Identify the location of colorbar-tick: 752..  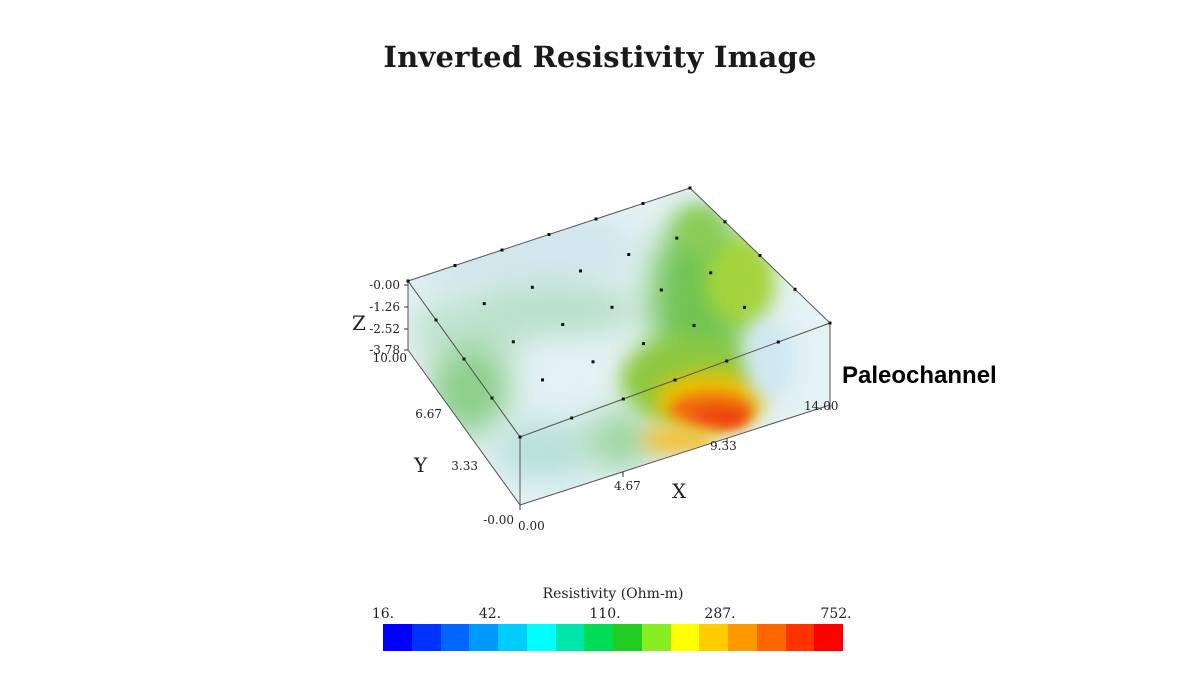
(836, 614).